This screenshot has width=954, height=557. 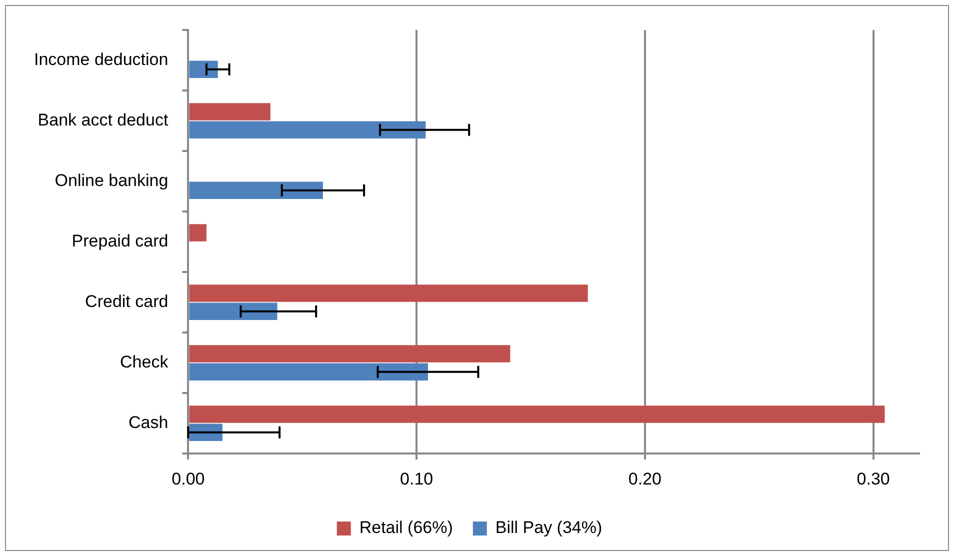 I want to click on x-tick-label: 0.00, so click(x=188, y=478).